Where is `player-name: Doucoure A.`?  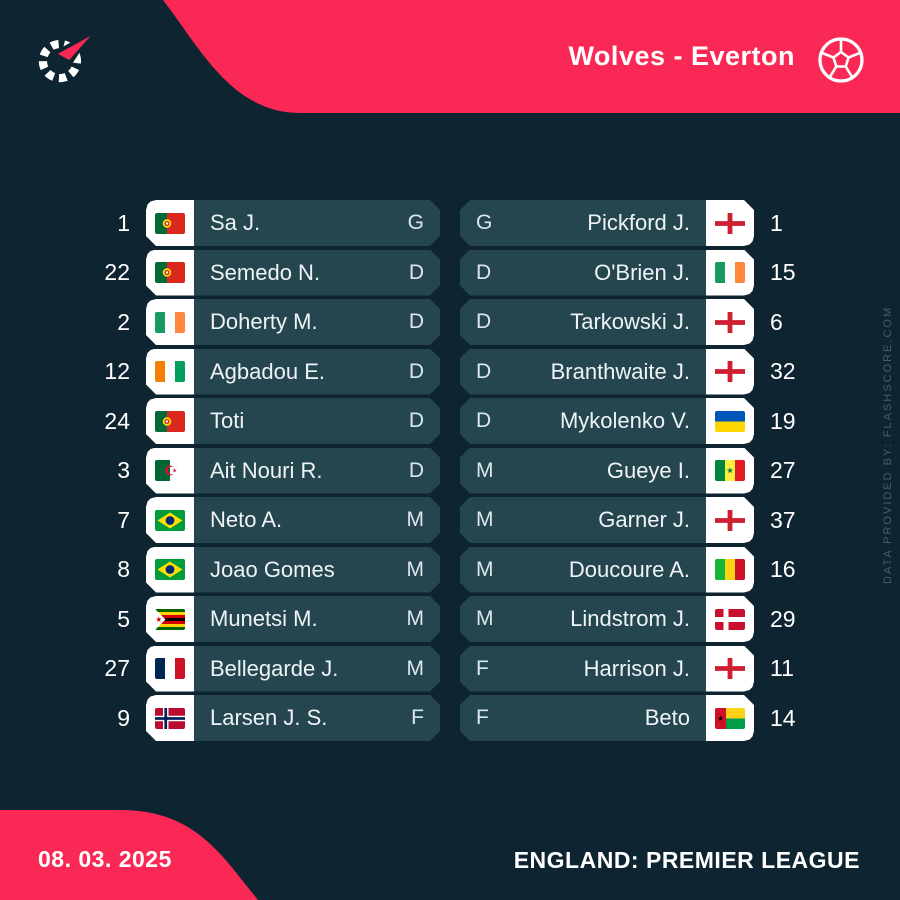
player-name: Doucoure A. is located at coordinates (629, 569).